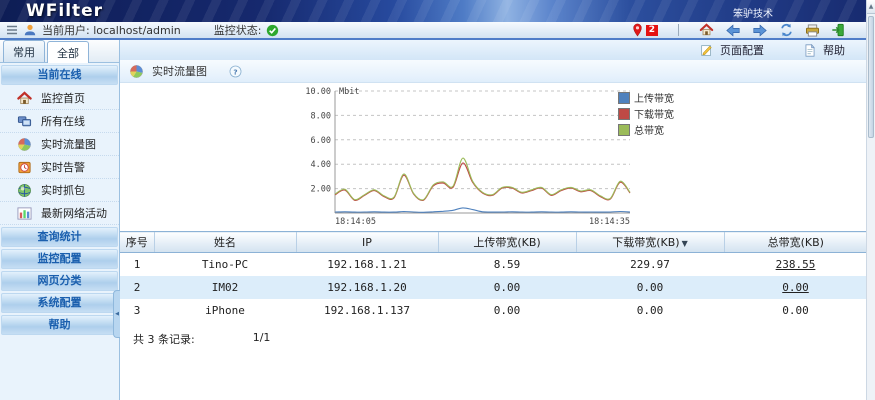 The height and width of the screenshot is (400, 875). Describe the element at coordinates (493, 334) in the screenshot. I see `table-footer: 共 3 条记录: 1/1` at that location.